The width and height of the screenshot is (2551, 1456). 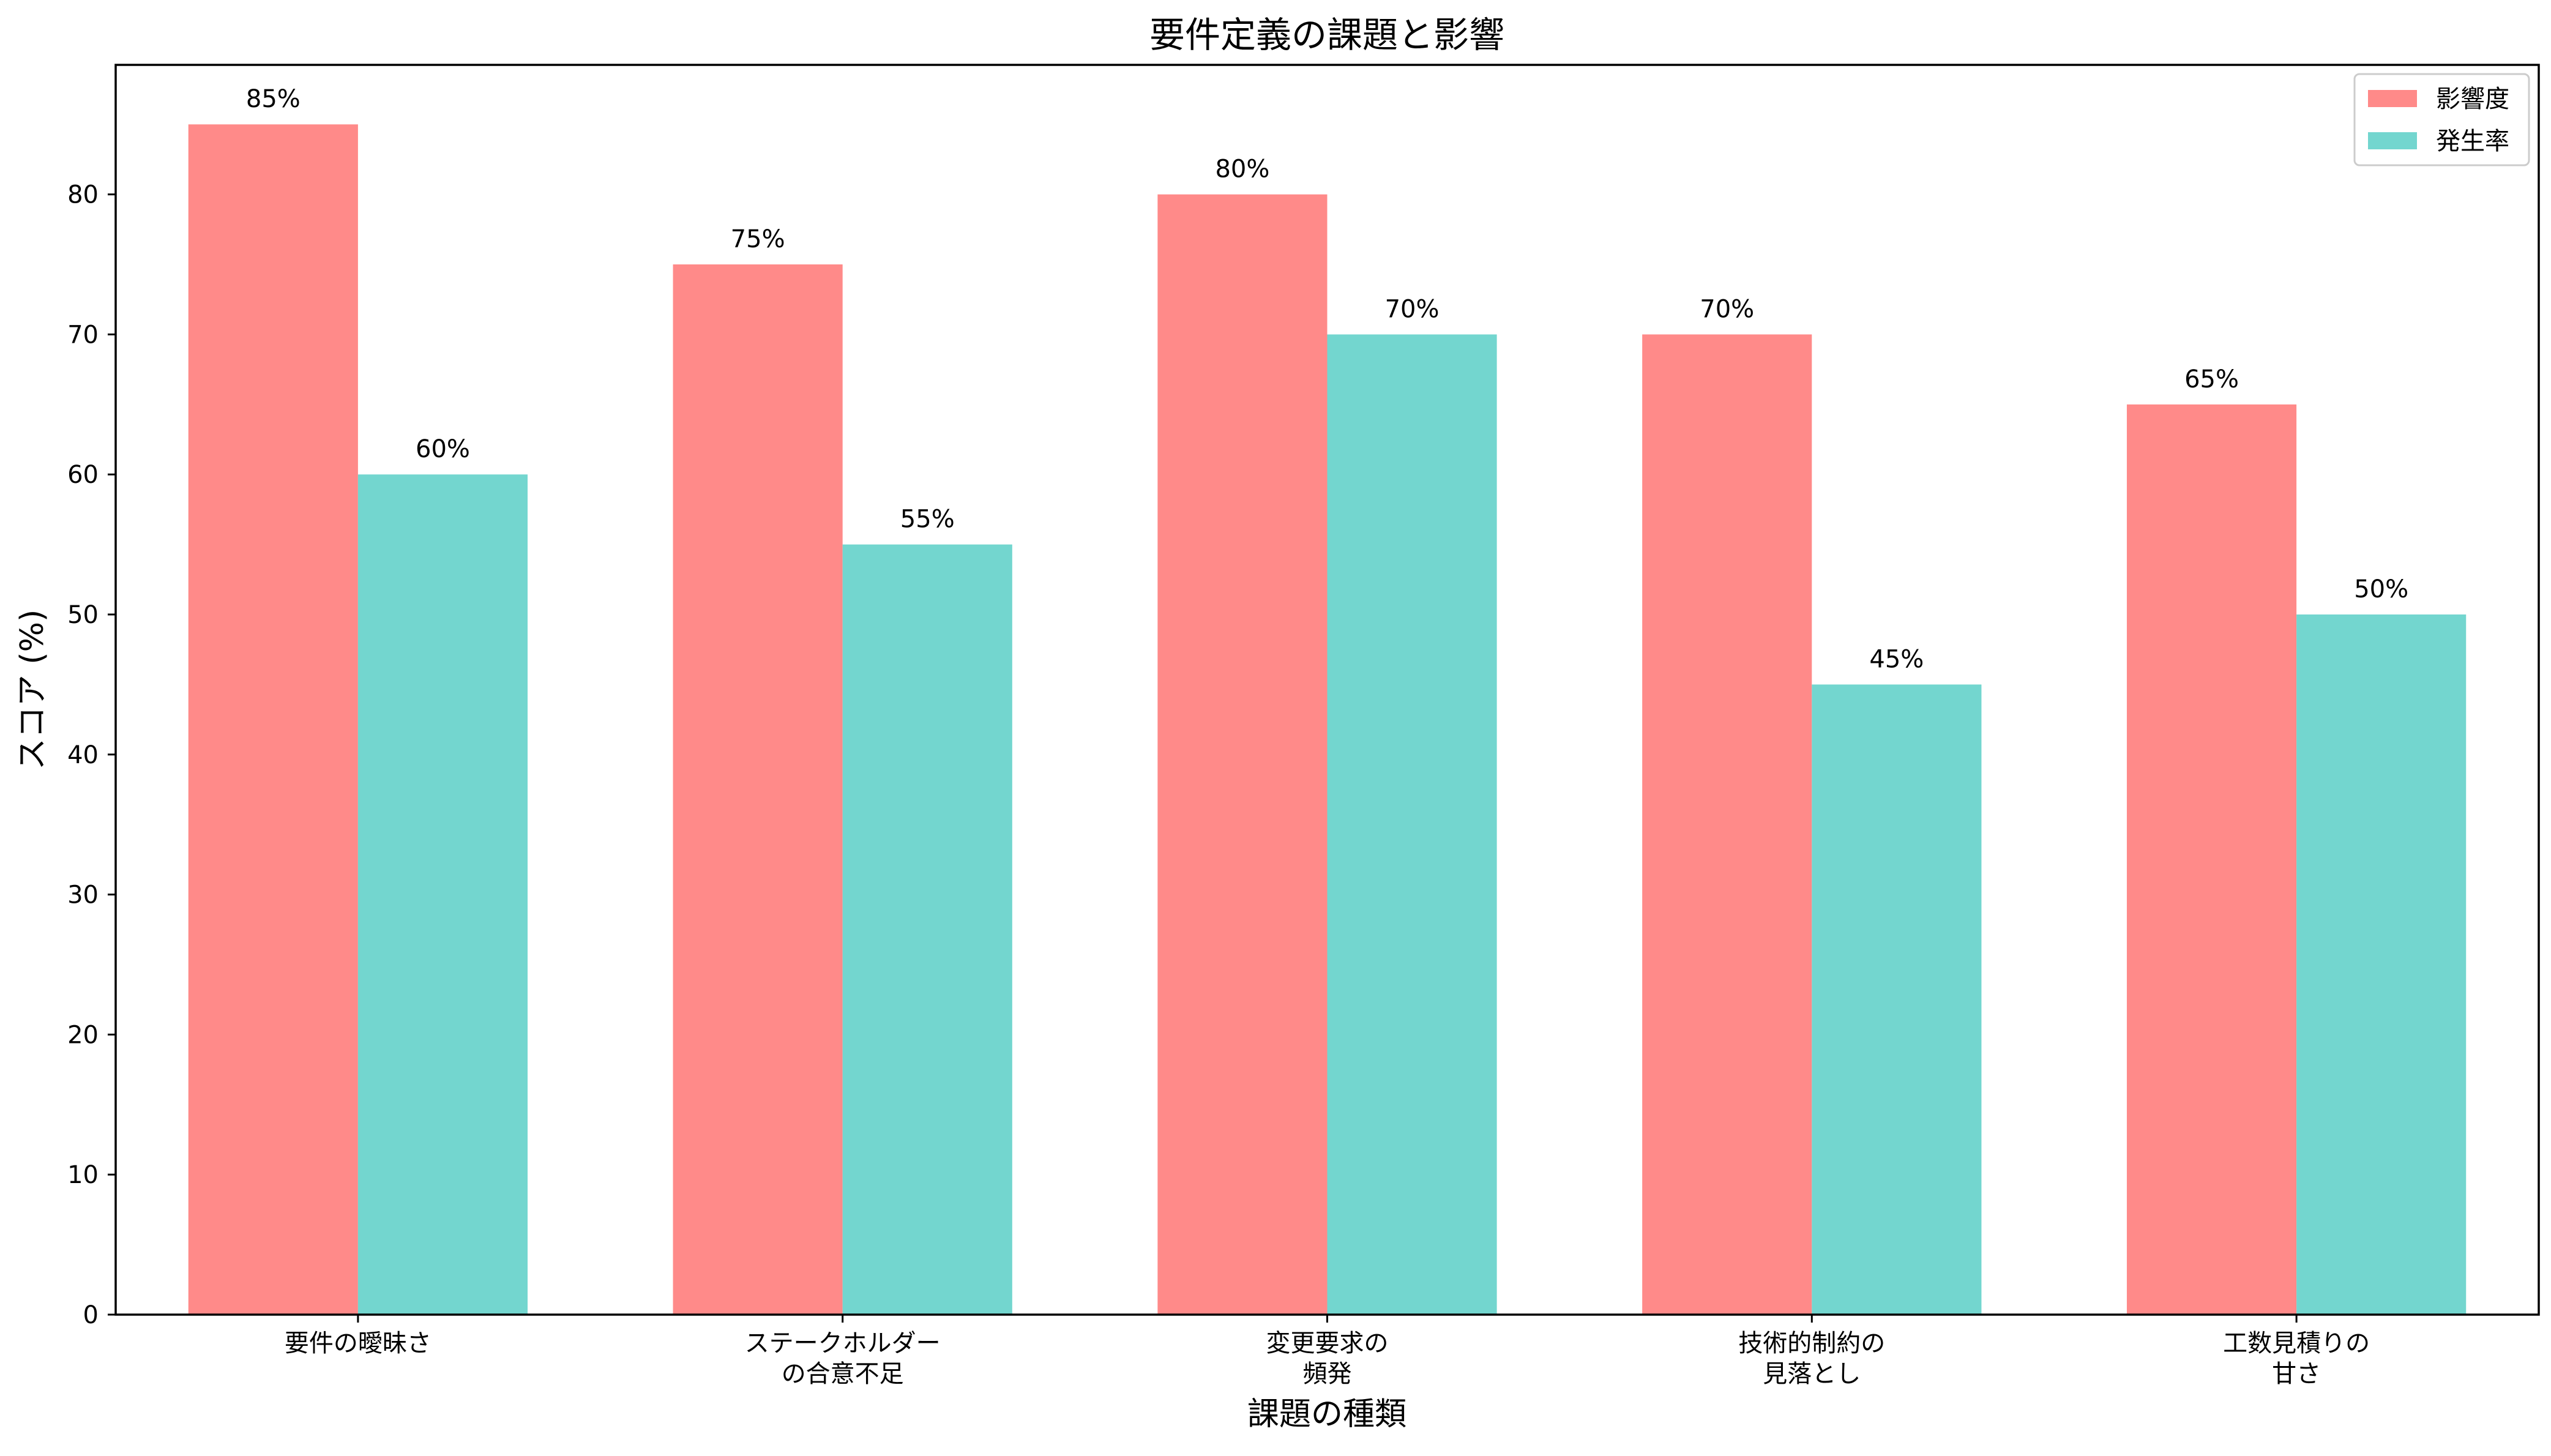 I want to click on y-tick-label: 70, so click(x=83, y=335).